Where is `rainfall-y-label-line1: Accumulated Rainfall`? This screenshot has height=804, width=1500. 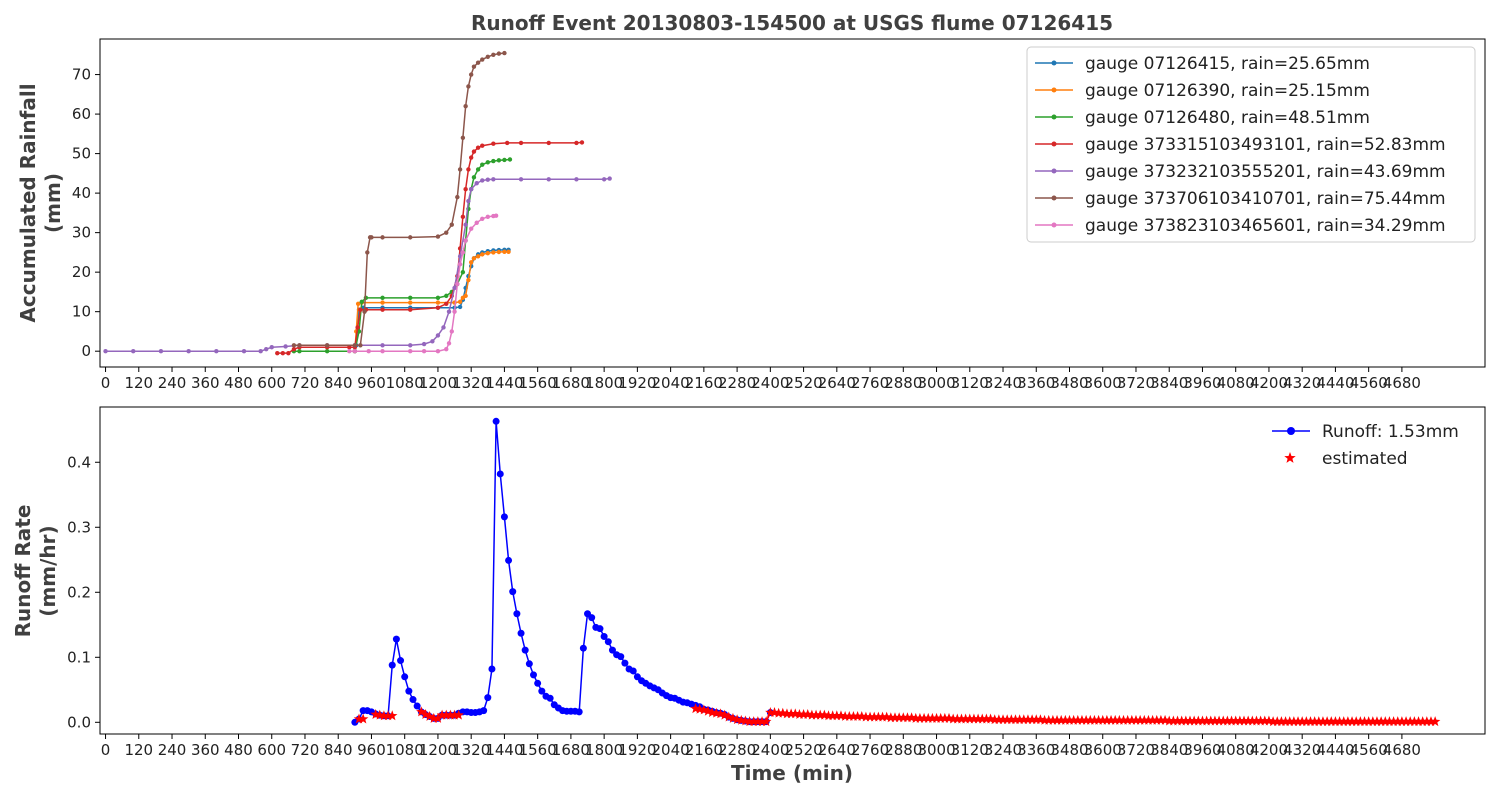
rainfall-y-label-line1: Accumulated Rainfall is located at coordinates (28, 202).